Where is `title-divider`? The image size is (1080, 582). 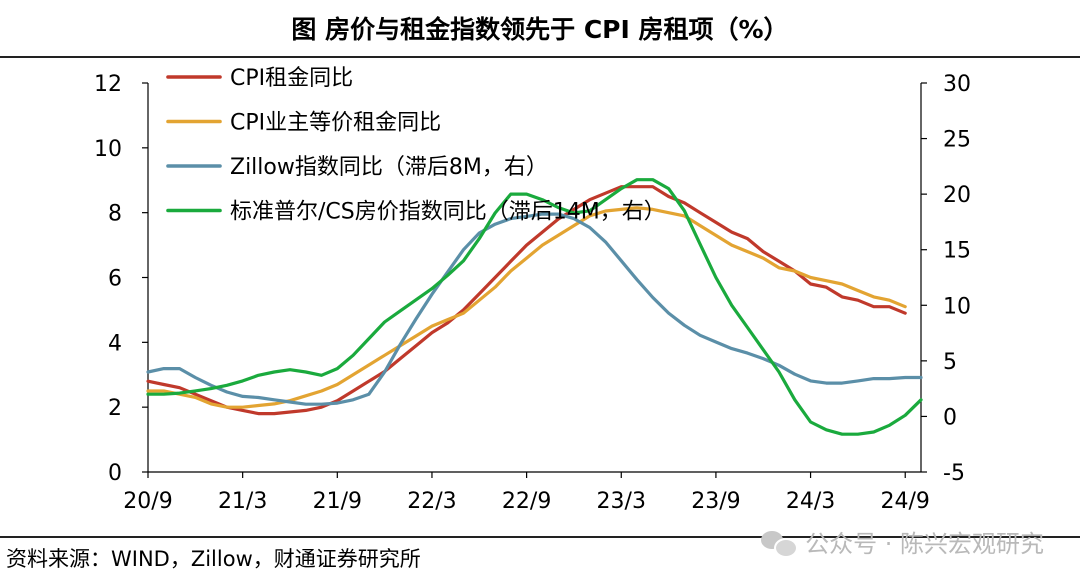
title-divider is located at coordinates (540, 57).